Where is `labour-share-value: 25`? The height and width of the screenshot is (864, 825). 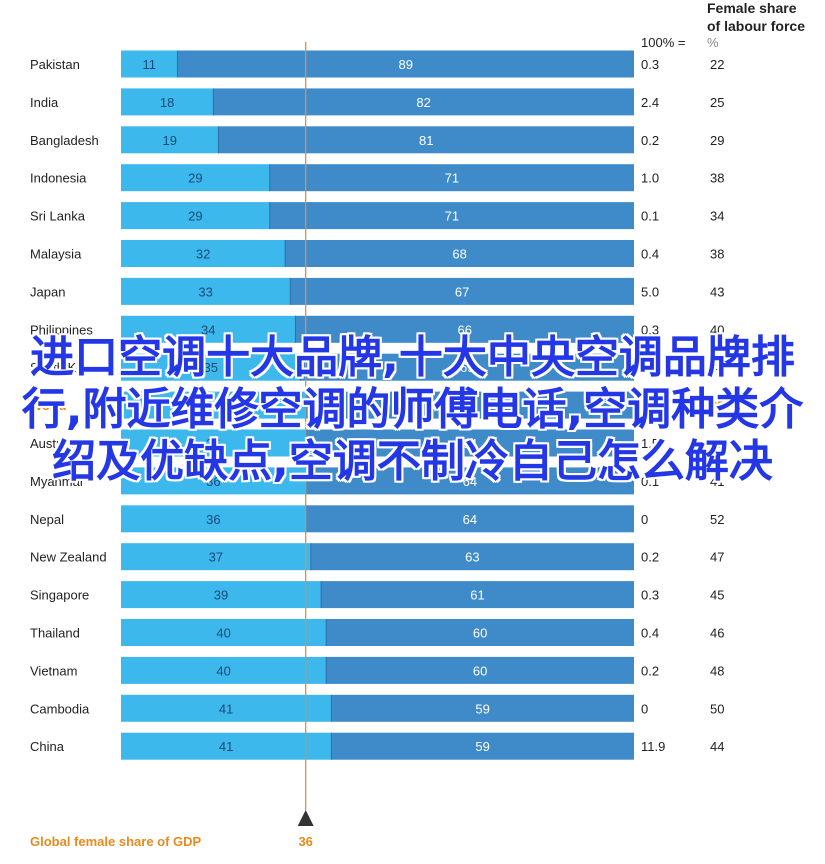
labour-share-value: 25 is located at coordinates (717, 102).